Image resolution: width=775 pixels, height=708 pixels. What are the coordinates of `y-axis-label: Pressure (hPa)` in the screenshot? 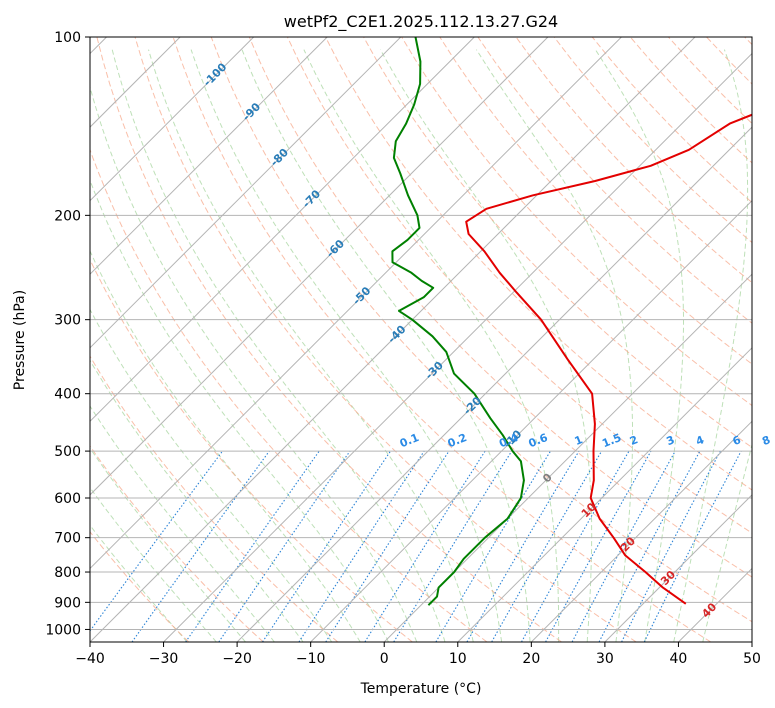 It's located at (20, 340).